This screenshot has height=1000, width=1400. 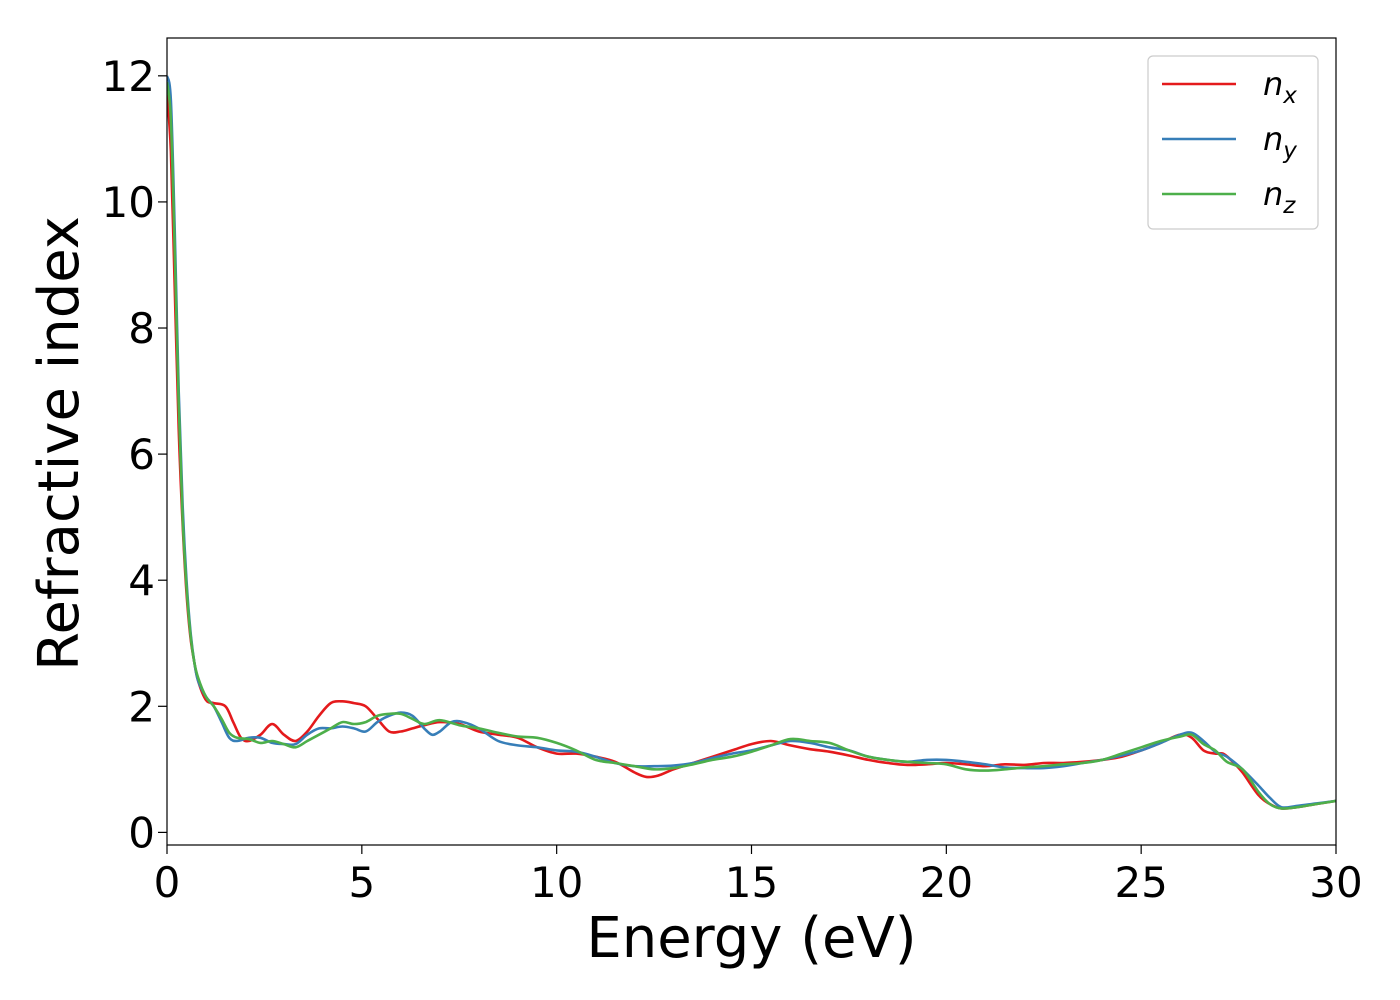 What do you see at coordinates (751, 938) in the screenshot?
I see `x-axis-title: Energy (eV)` at bounding box center [751, 938].